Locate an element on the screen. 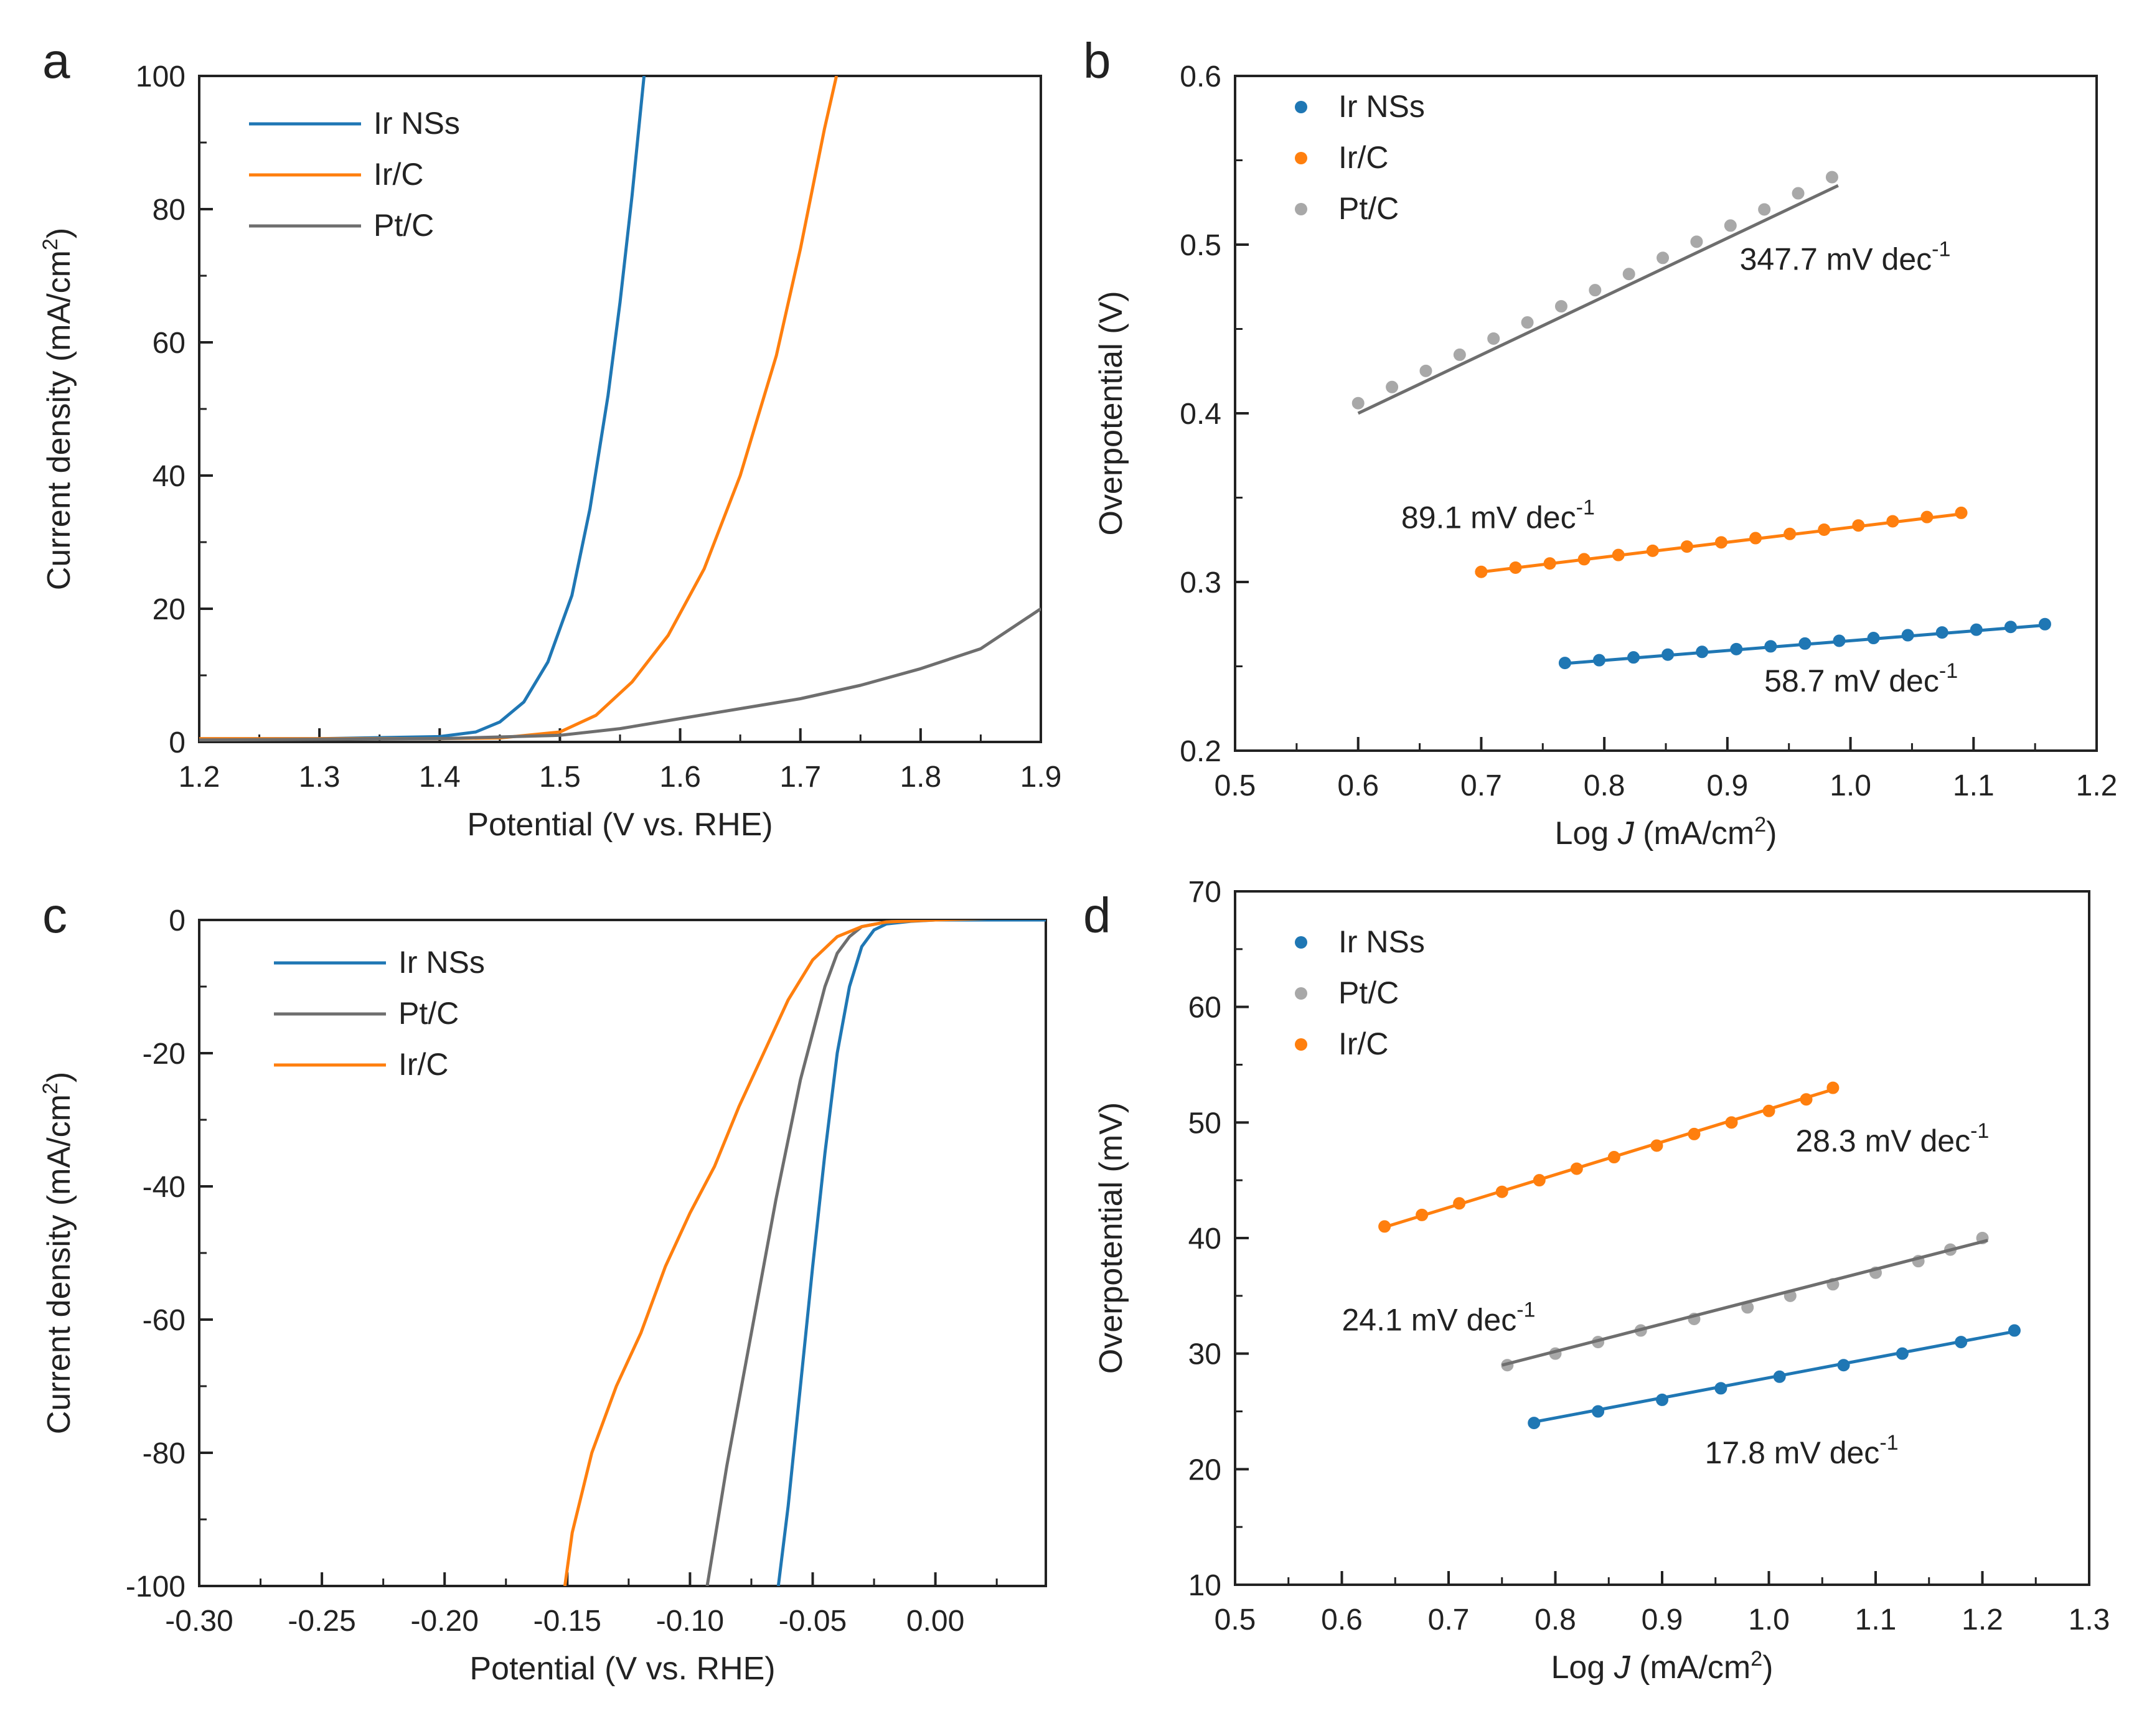 This screenshot has height=1736, width=2129. x-tick-label: -0.10 is located at coordinates (690, 1621).